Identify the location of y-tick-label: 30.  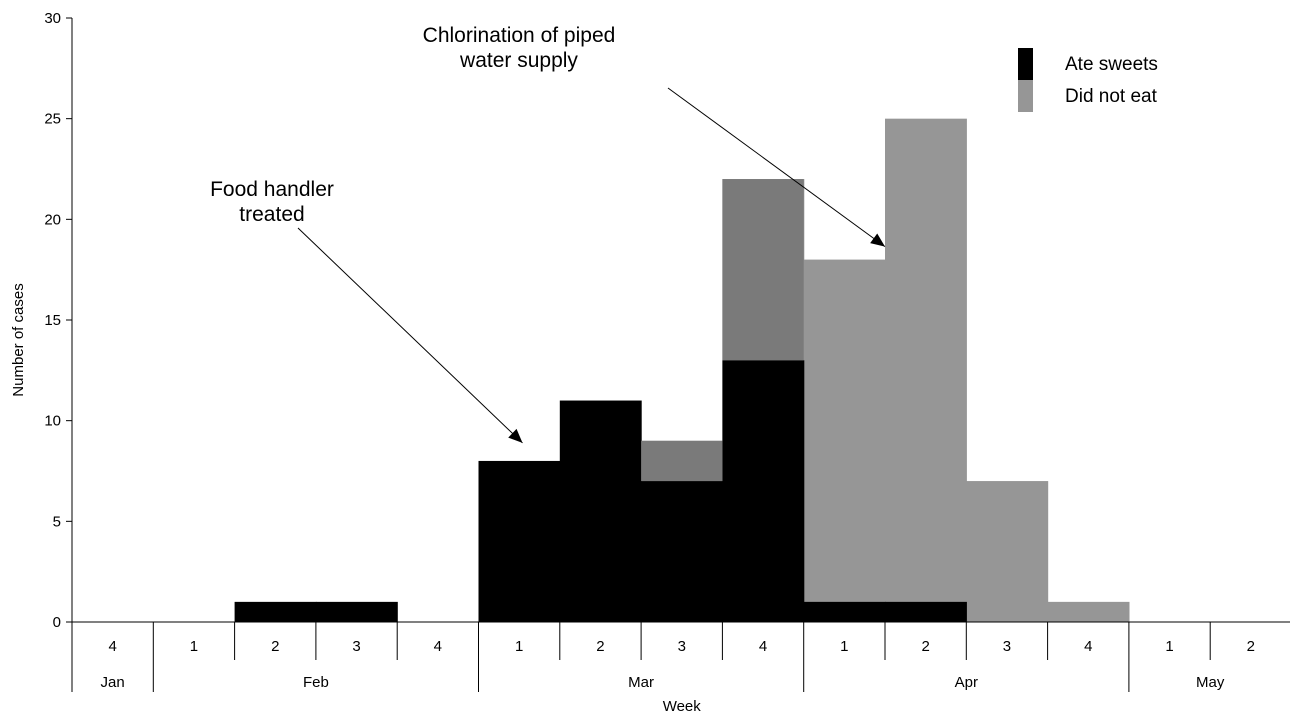
(52, 18).